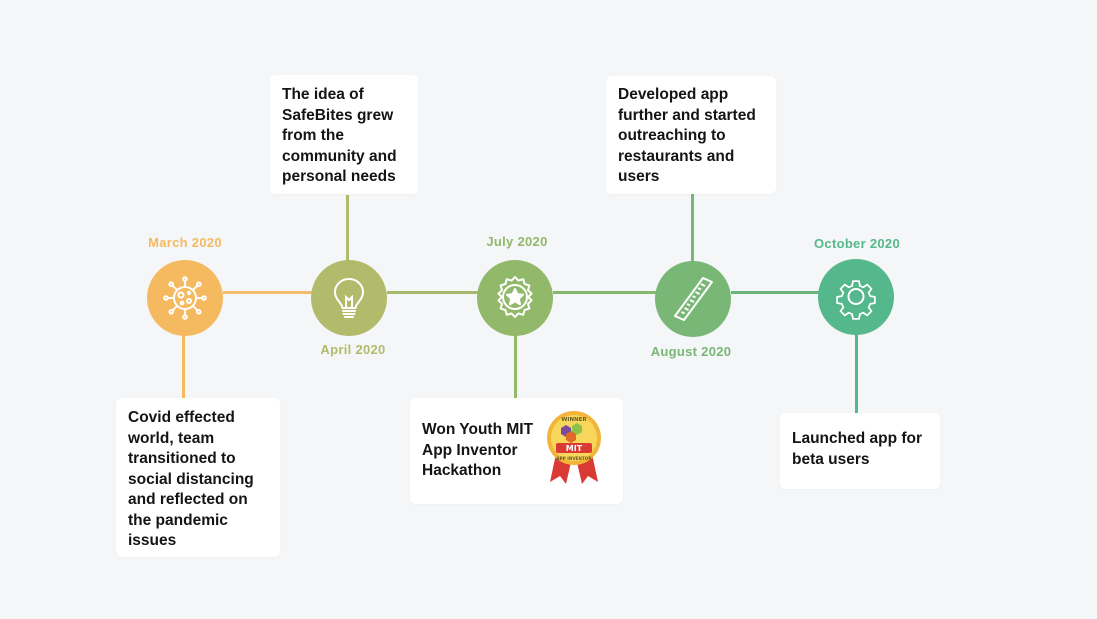 The width and height of the screenshot is (1097, 619). I want to click on ruler-icon, so click(693, 299).